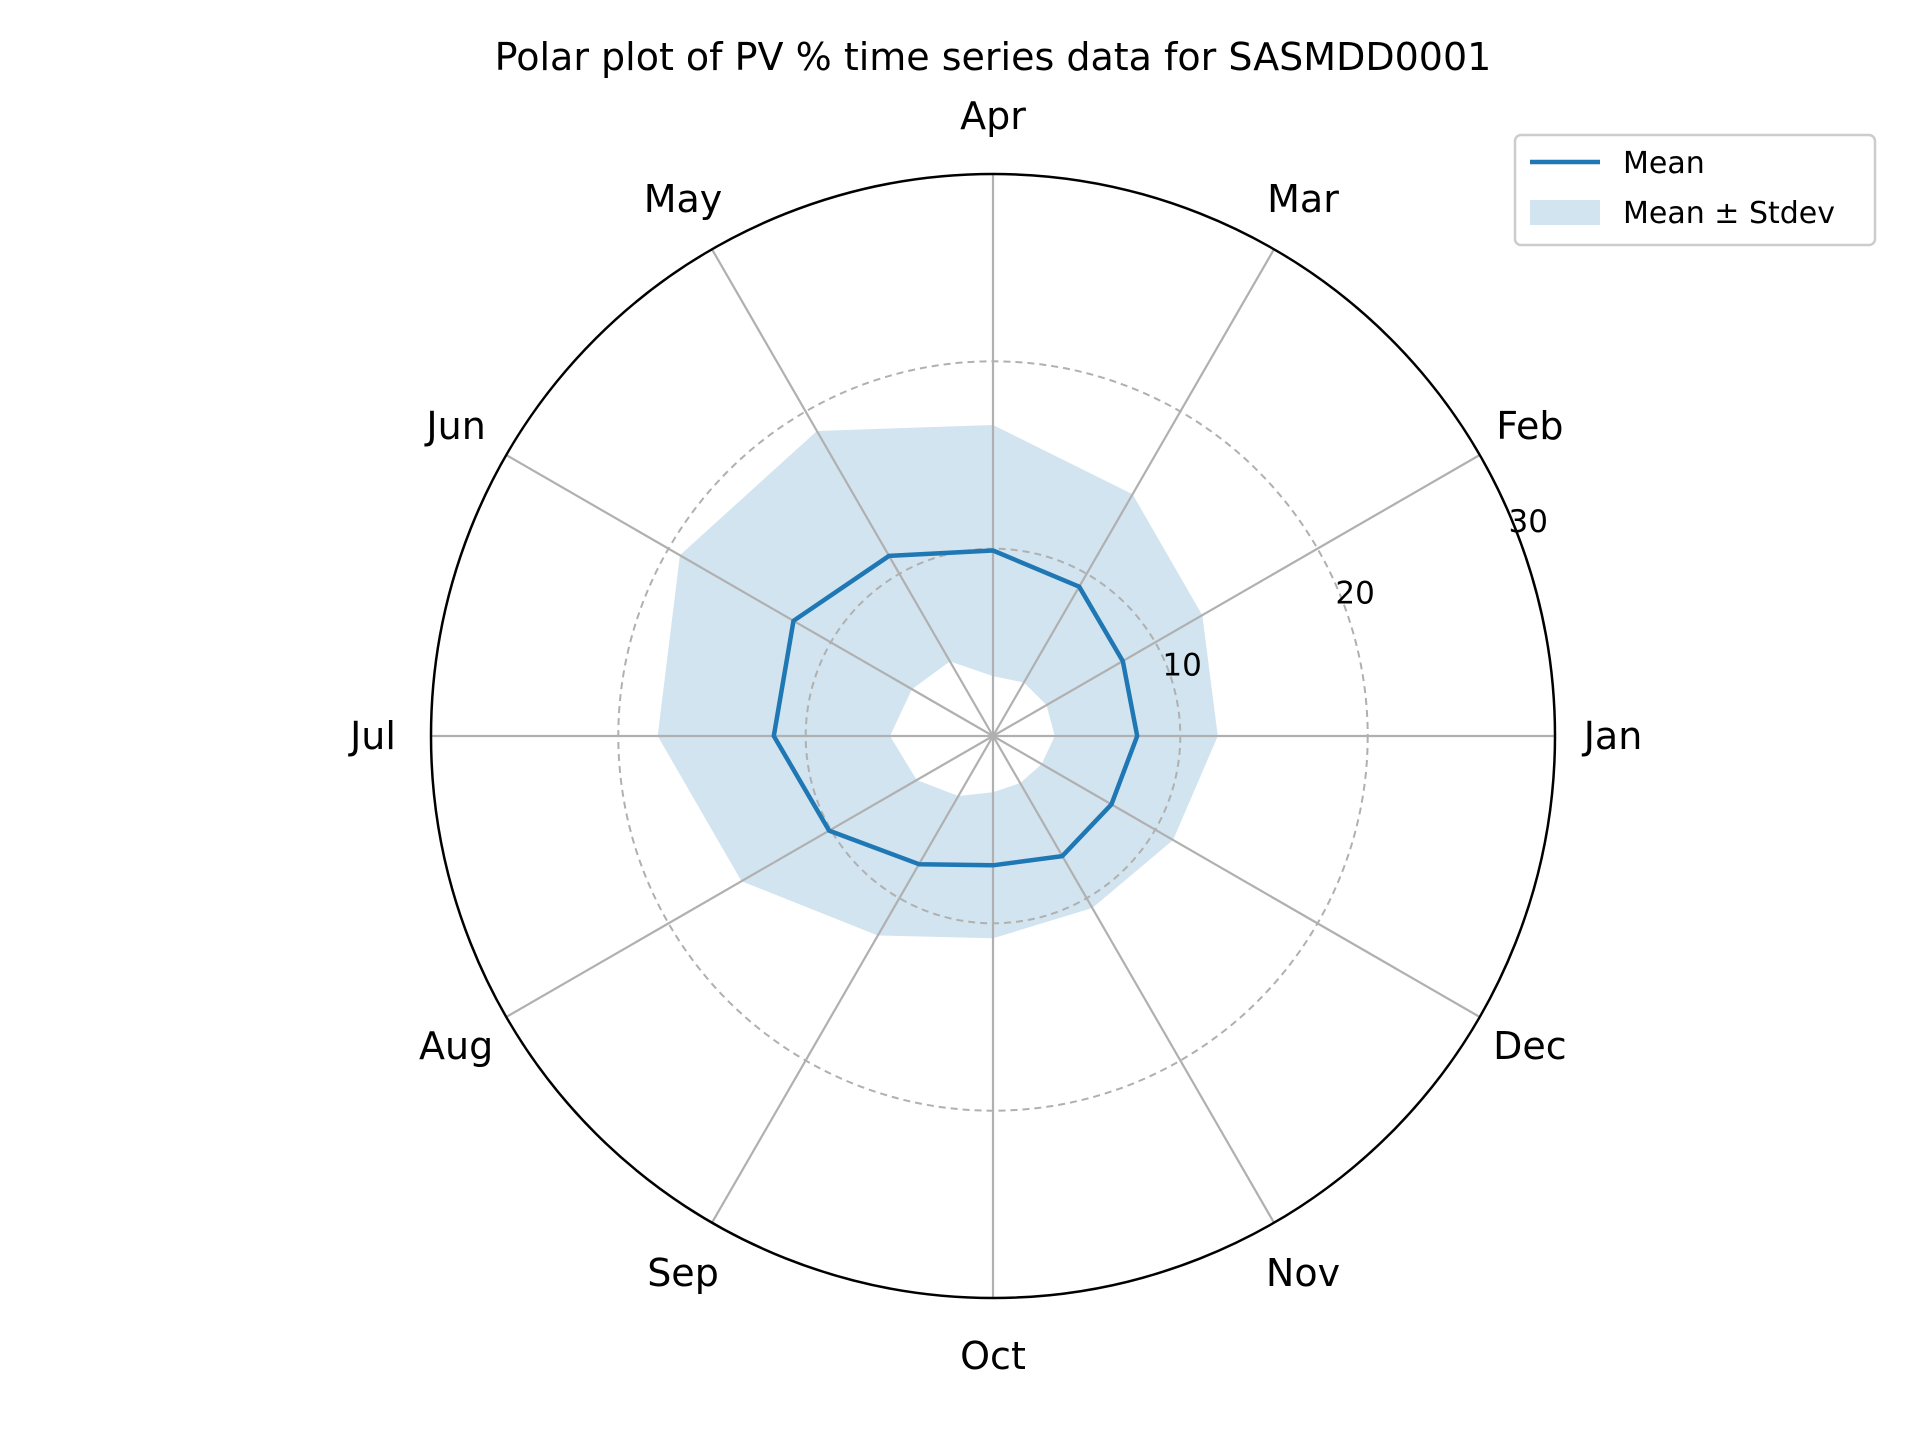 This screenshot has width=1920, height=1440. What do you see at coordinates (1236, 876) in the screenshot?
I see `spoke-dec` at bounding box center [1236, 876].